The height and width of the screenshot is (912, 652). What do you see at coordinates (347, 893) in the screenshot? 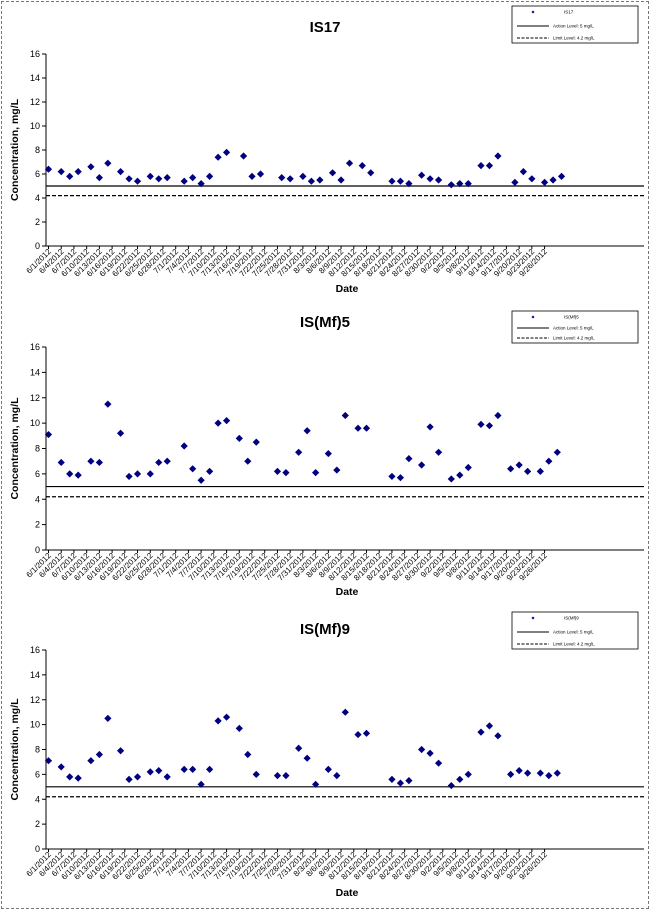
I see `x-axis-label: Date` at bounding box center [347, 893].